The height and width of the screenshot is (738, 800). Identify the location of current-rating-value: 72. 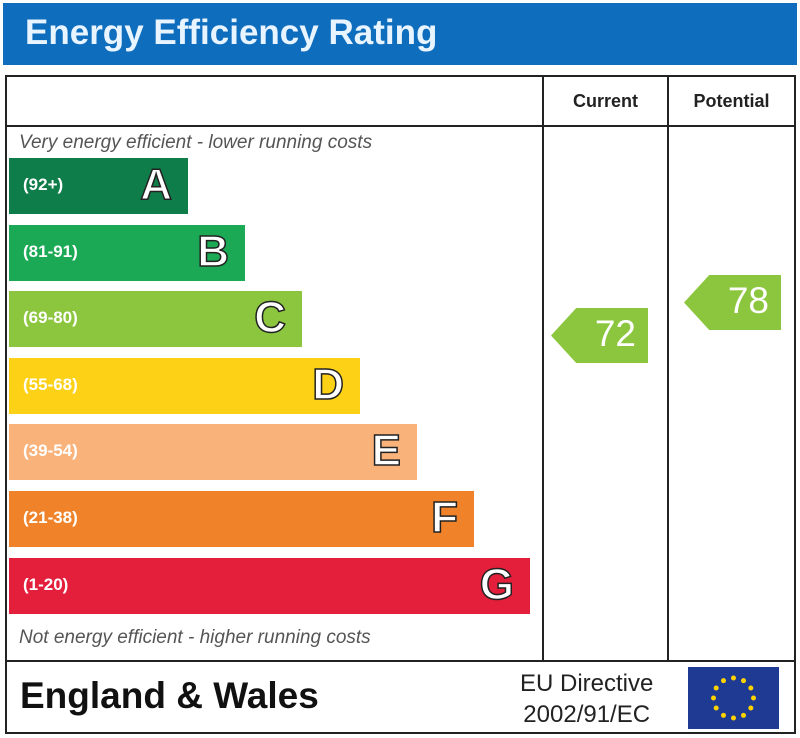
(615, 333).